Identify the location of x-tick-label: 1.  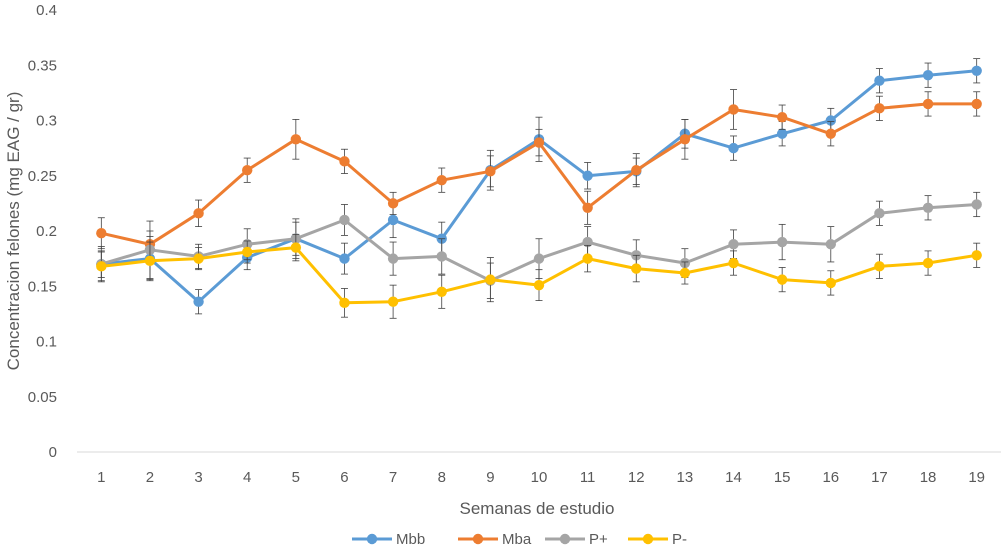
(101, 477).